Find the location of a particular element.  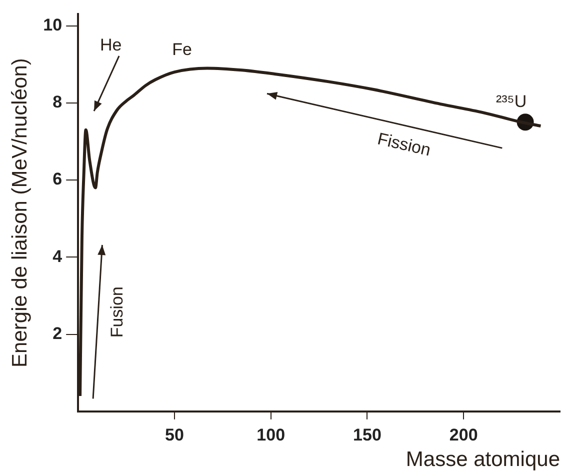

y-axis-title: Energie de liaison (MeV/nucléon) is located at coordinates (20, 213).